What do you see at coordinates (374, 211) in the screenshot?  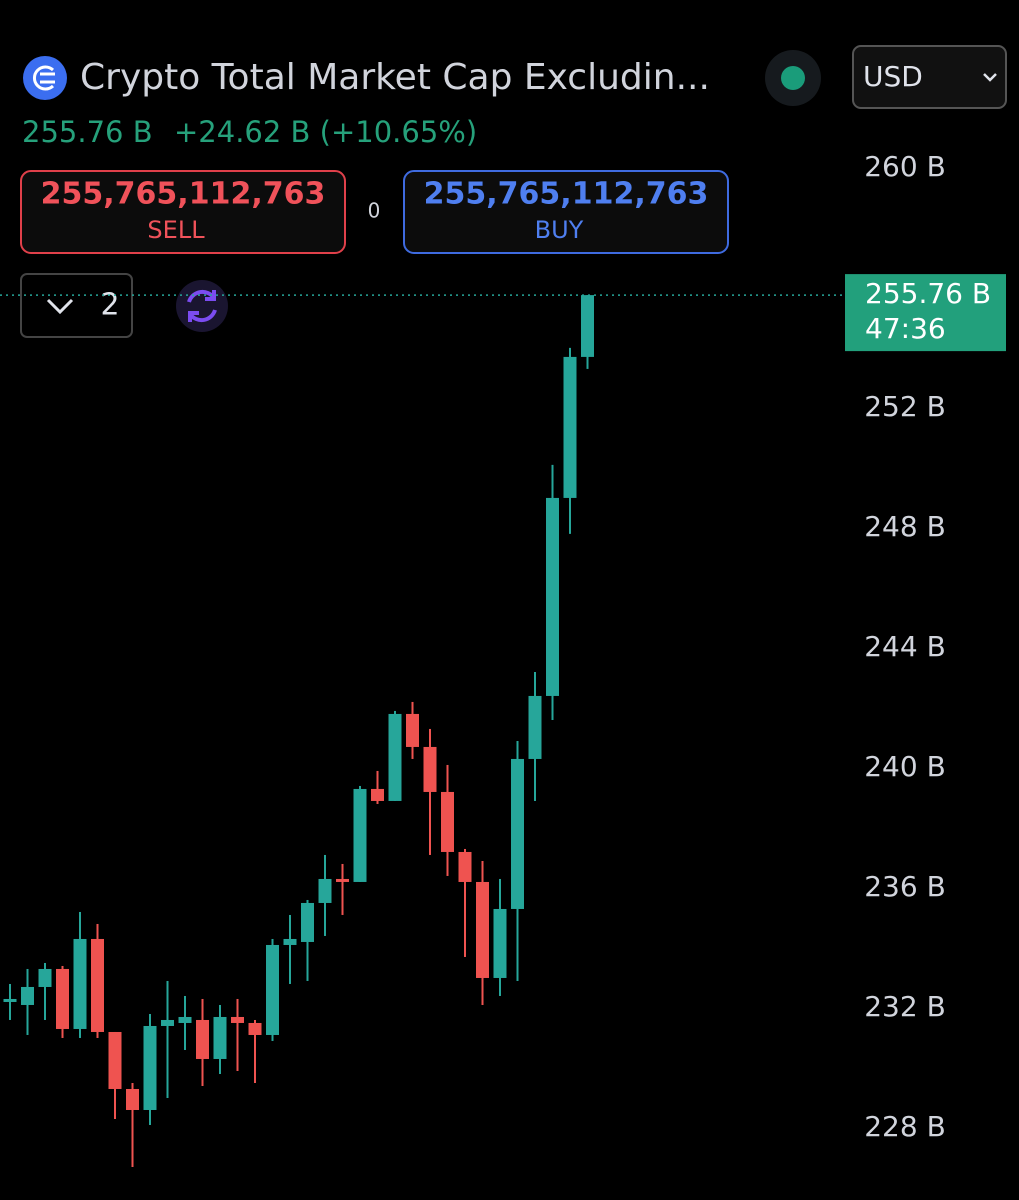 I see `spread: 0` at bounding box center [374, 211].